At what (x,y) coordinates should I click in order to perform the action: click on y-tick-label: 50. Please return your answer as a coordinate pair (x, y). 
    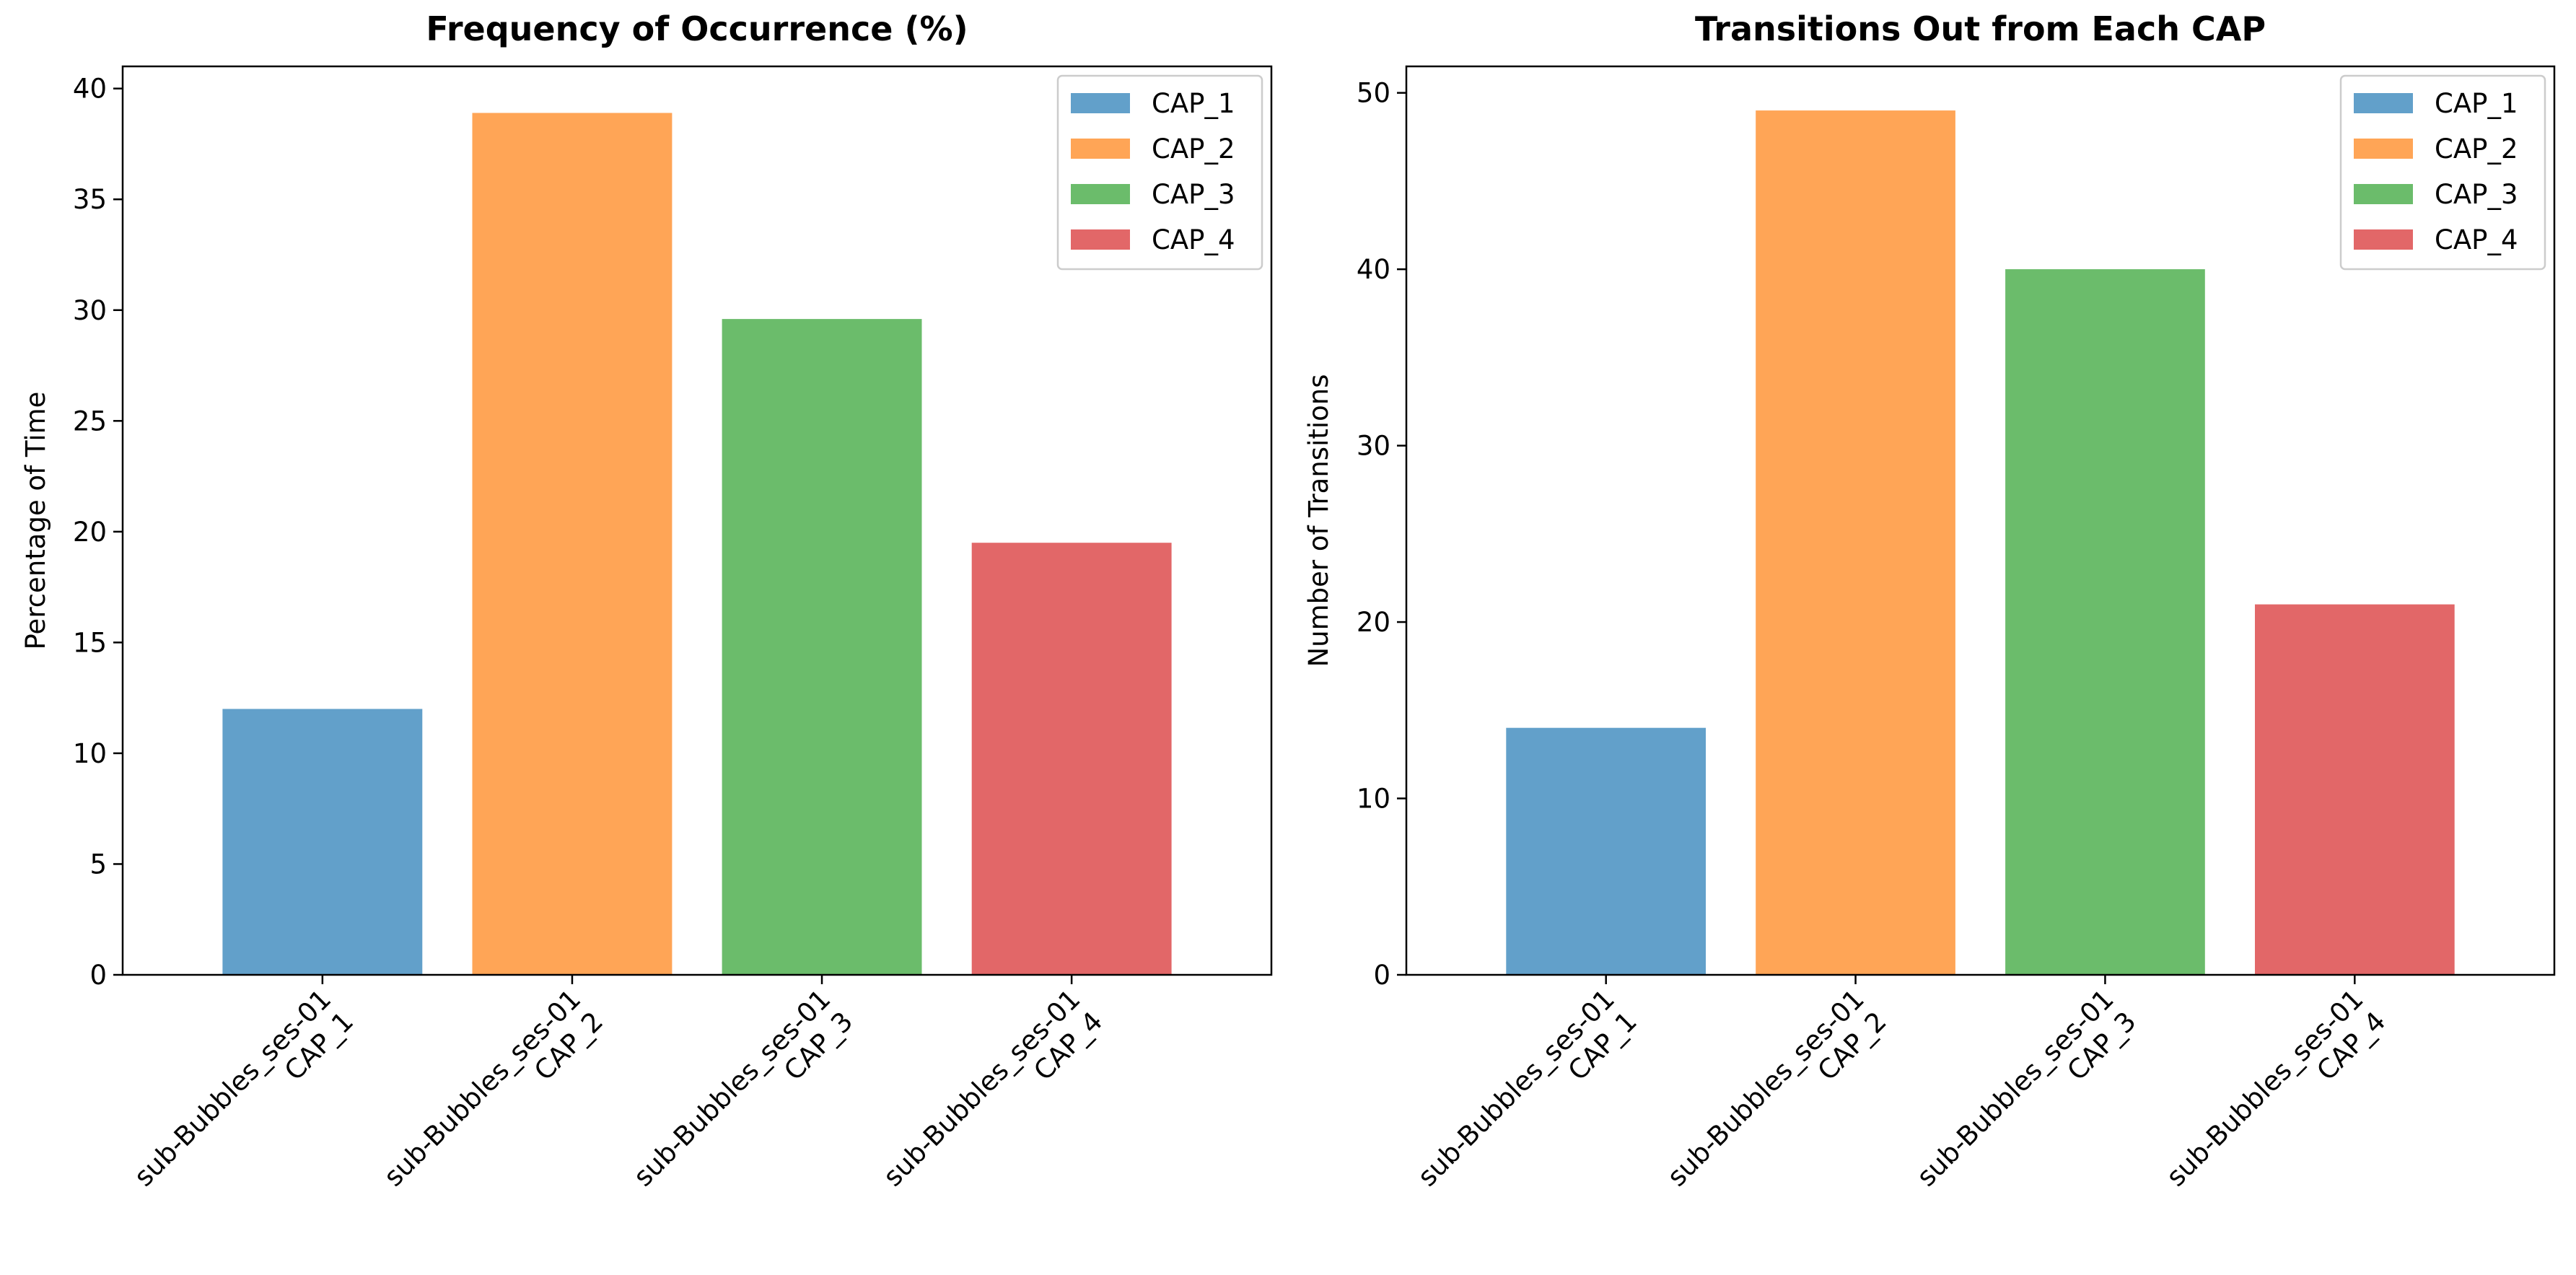
    Looking at the image, I should click on (1373, 94).